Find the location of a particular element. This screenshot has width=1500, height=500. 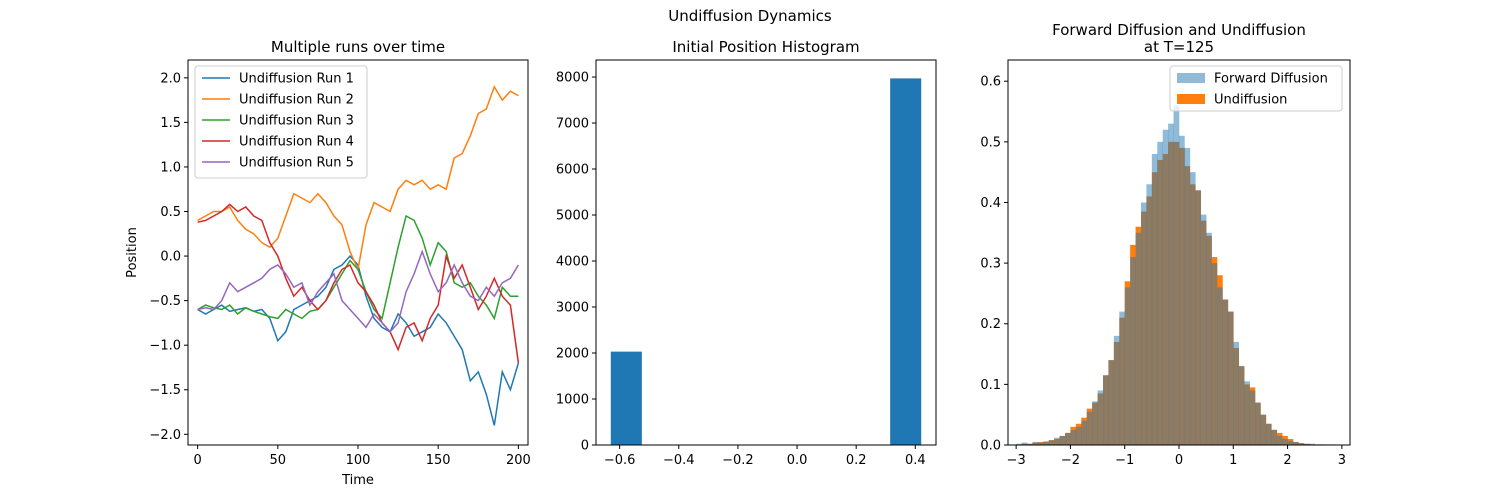

y-tick-label: 3000 is located at coordinates (572, 308).